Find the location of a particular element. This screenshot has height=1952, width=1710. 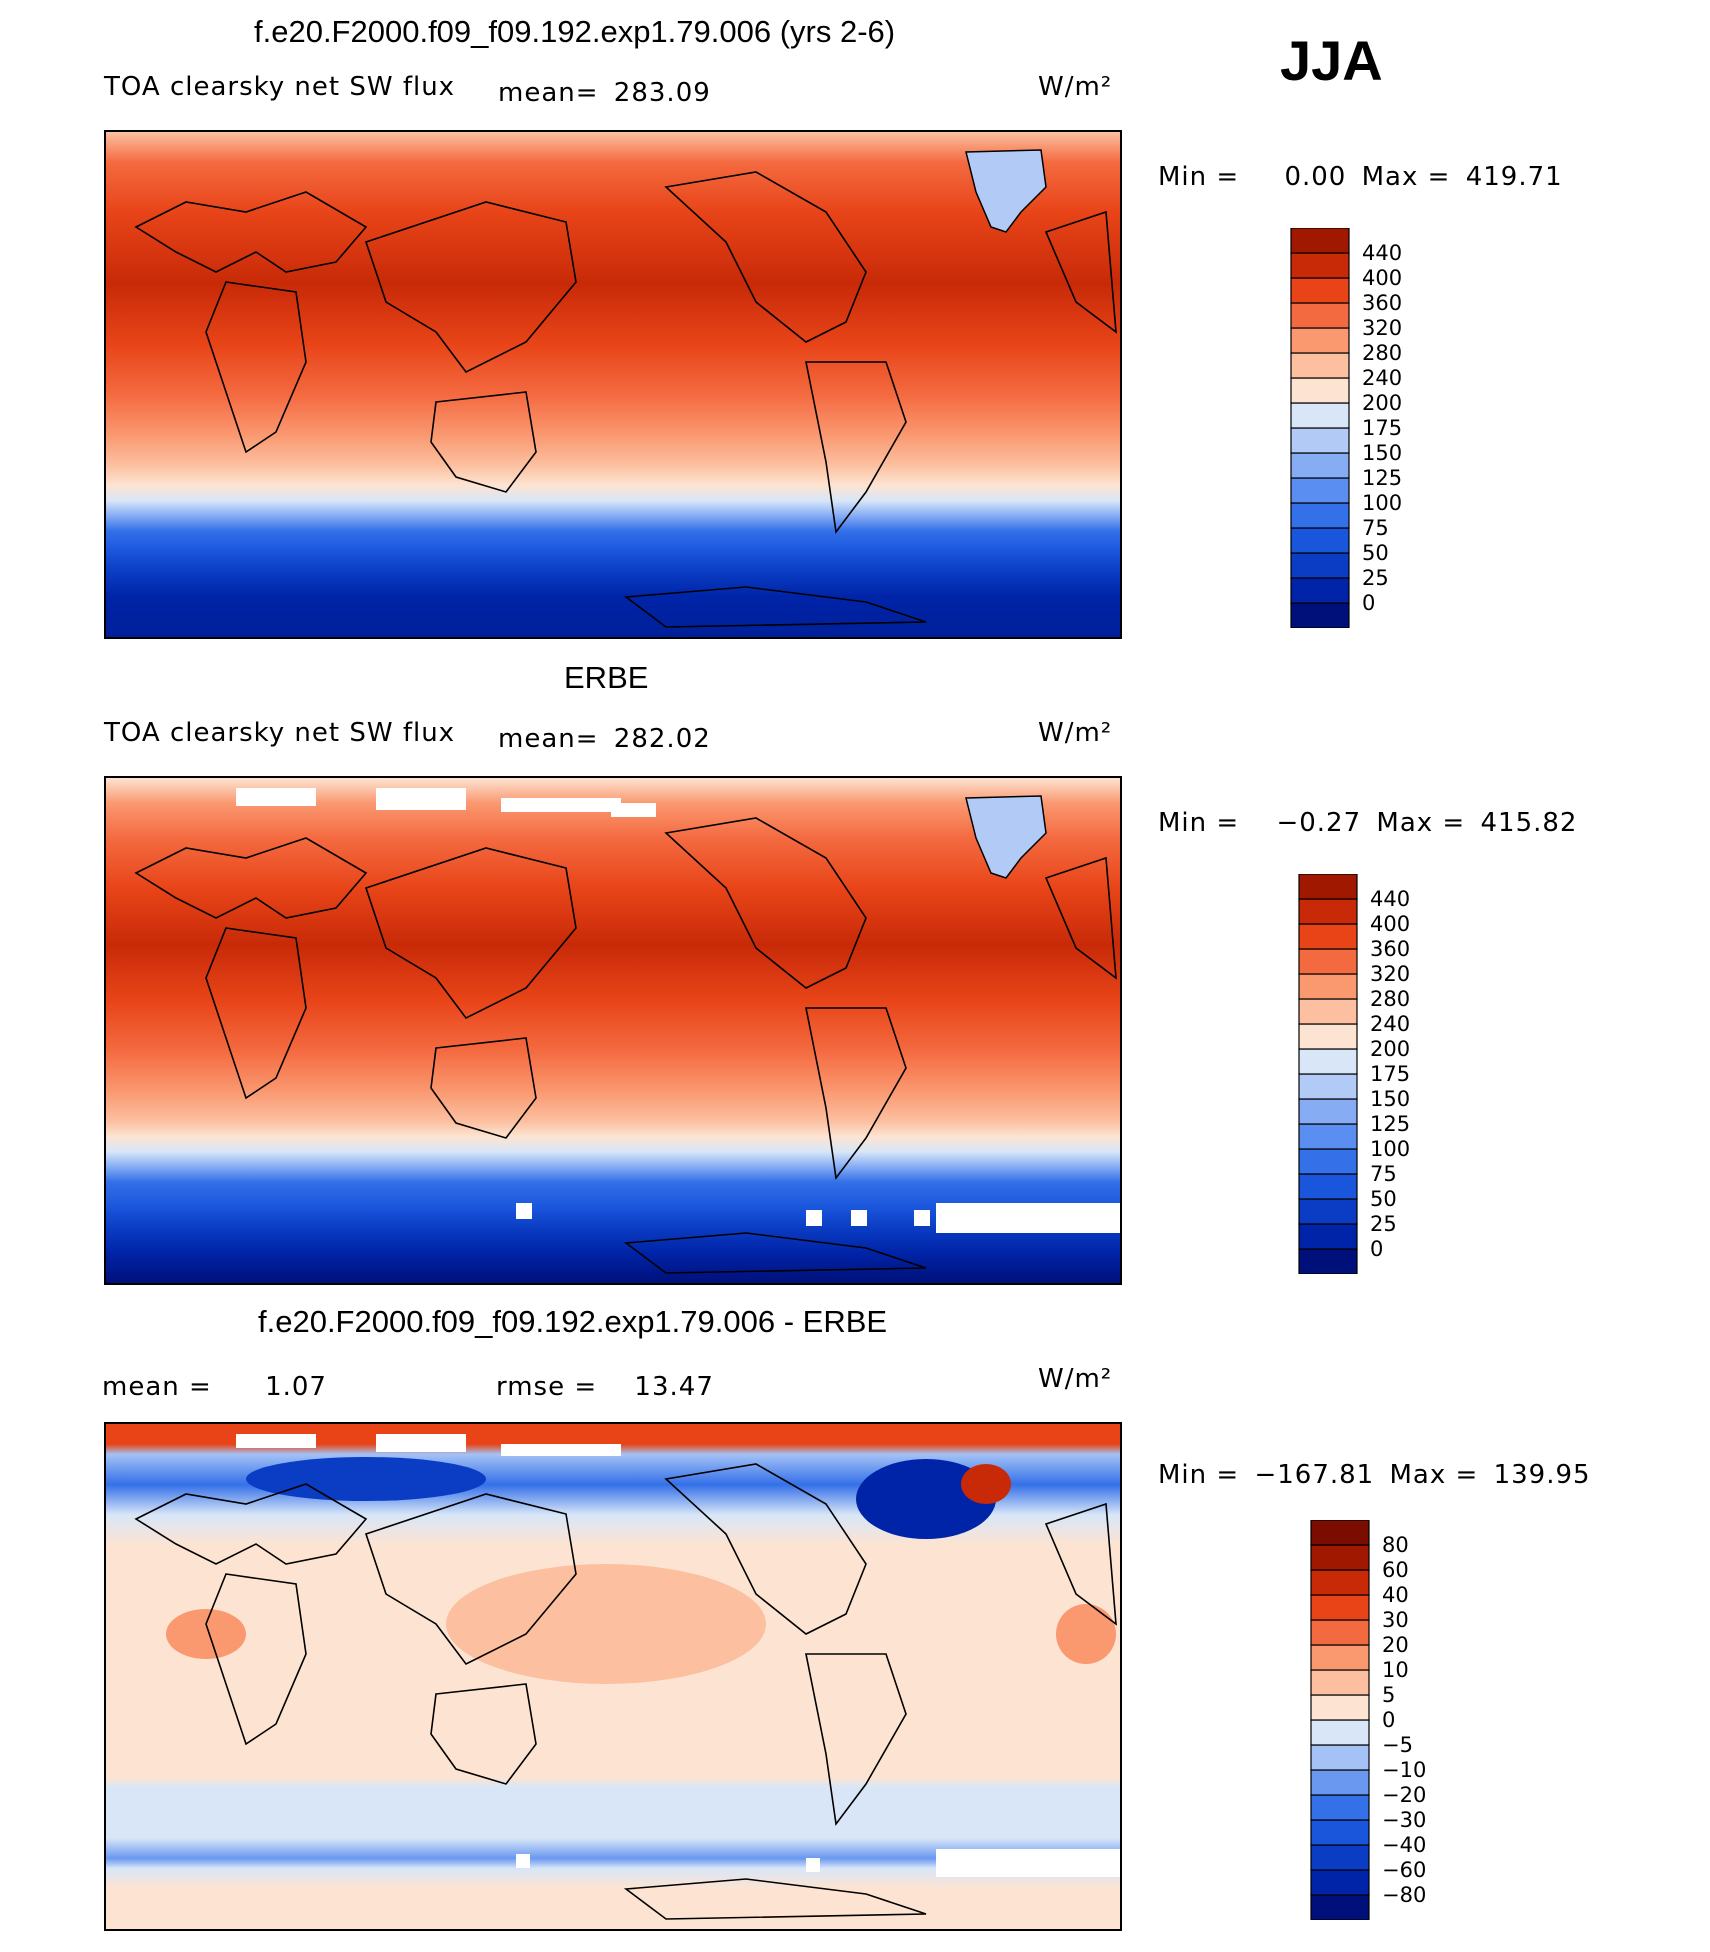

panel-2-min-value: −0.27 is located at coordinates (1319, 823).